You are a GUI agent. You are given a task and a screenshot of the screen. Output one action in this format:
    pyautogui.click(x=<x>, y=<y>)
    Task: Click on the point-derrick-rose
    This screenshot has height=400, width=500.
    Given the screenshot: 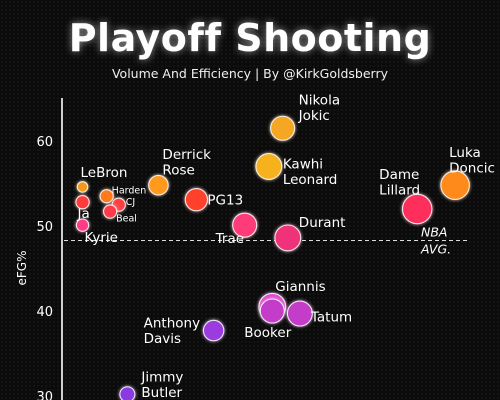 What is the action you would take?
    pyautogui.click(x=158, y=185)
    